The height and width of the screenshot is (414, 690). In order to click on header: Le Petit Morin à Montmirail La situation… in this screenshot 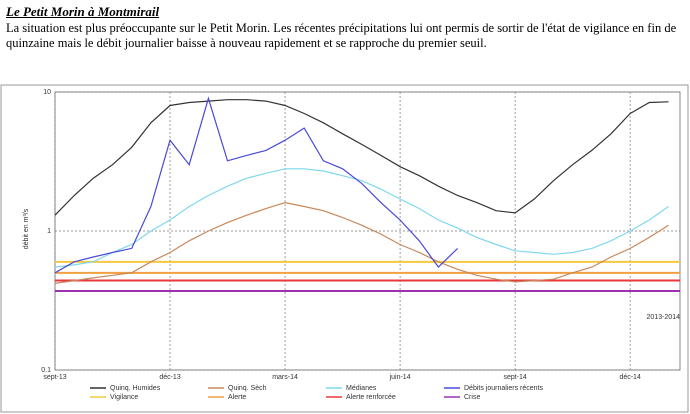, I will do `click(346, 27)`.